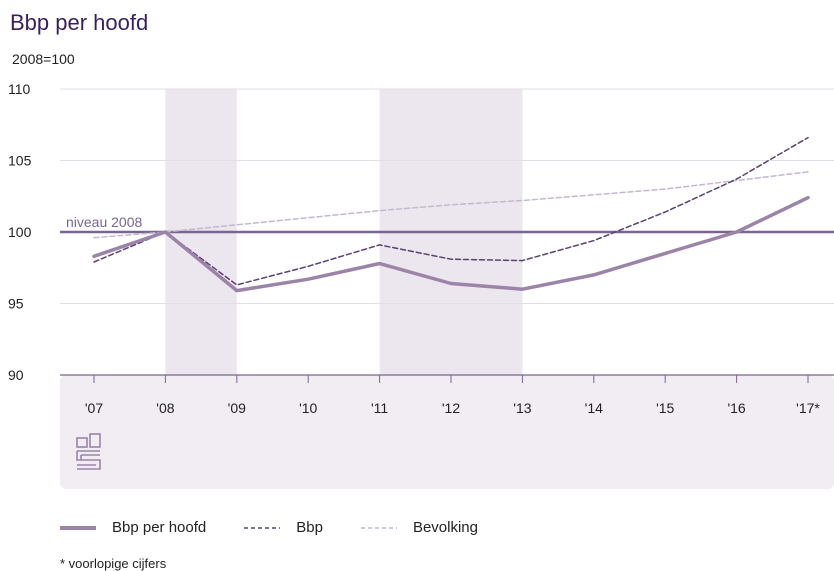 Image resolution: width=834 pixels, height=571 pixels. I want to click on x-tick-label: '10, so click(308, 408).